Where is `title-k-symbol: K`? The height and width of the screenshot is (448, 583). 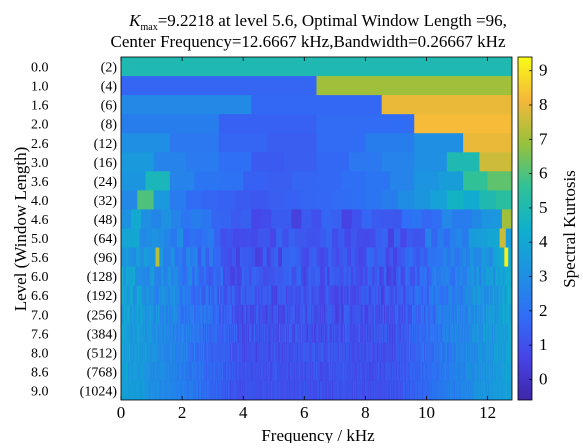 title-k-symbol: K is located at coordinates (135, 20).